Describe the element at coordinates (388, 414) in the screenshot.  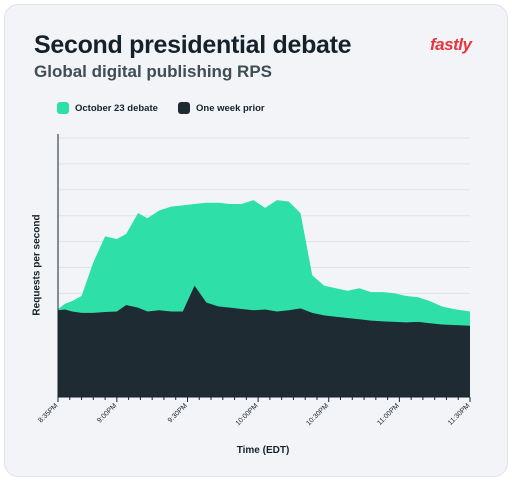
I see `x-tick-label: 11:00PM` at that location.